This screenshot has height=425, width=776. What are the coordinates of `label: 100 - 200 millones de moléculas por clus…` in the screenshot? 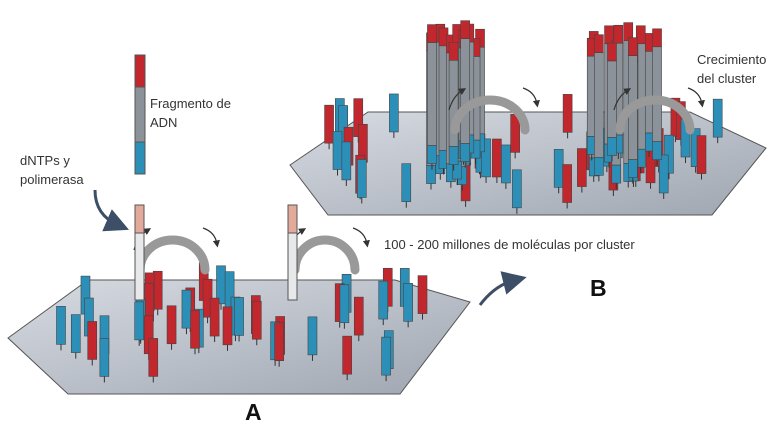 It's located at (509, 244).